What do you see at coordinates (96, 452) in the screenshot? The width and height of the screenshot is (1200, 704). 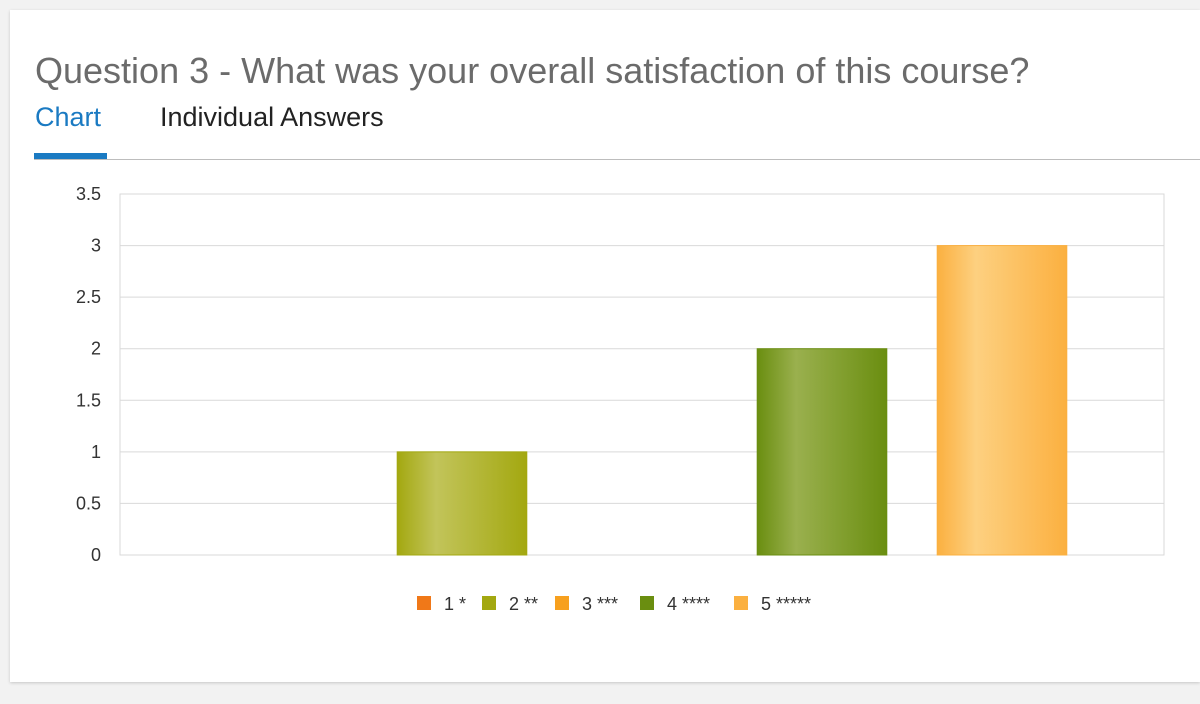 I see `y-tick-label: 1` at bounding box center [96, 452].